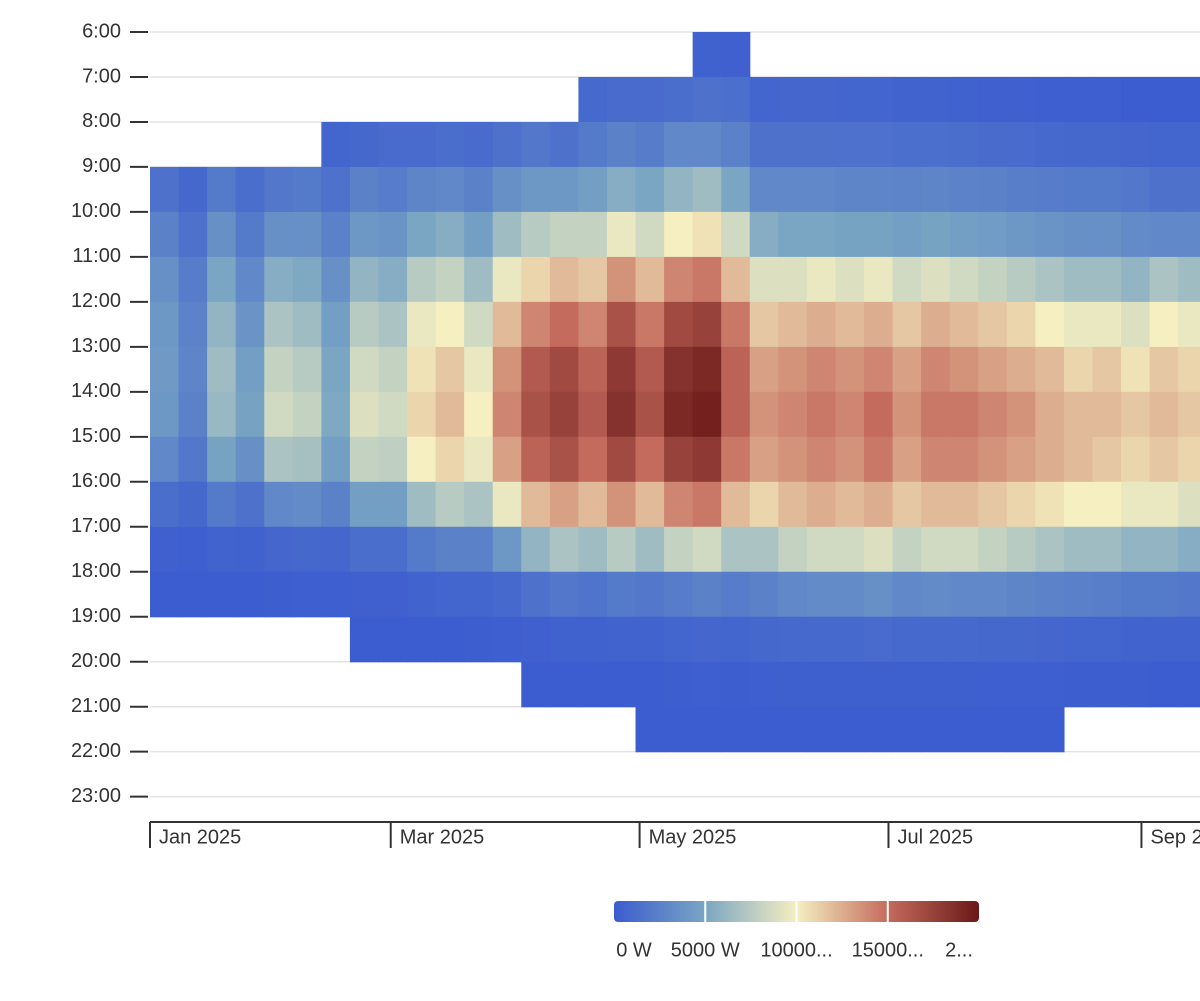  Describe the element at coordinates (96, 346) in the screenshot. I see `y-tick-label: 13:00` at that location.